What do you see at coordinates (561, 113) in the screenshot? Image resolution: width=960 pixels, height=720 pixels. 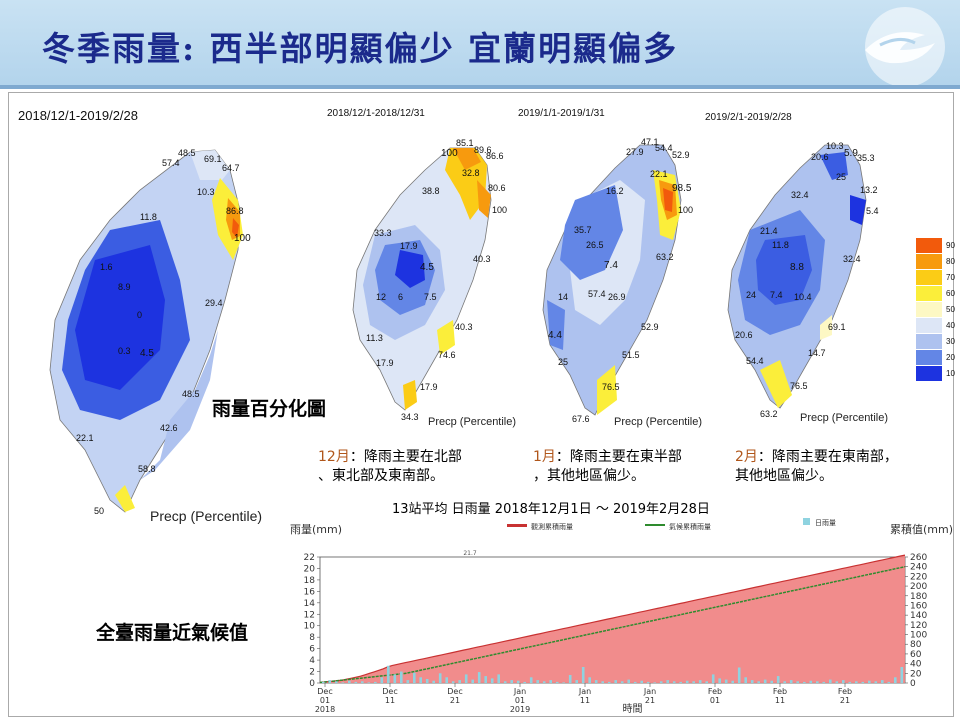 I see `map-period-title: 2019/1/1-2019/1/31` at bounding box center [561, 113].